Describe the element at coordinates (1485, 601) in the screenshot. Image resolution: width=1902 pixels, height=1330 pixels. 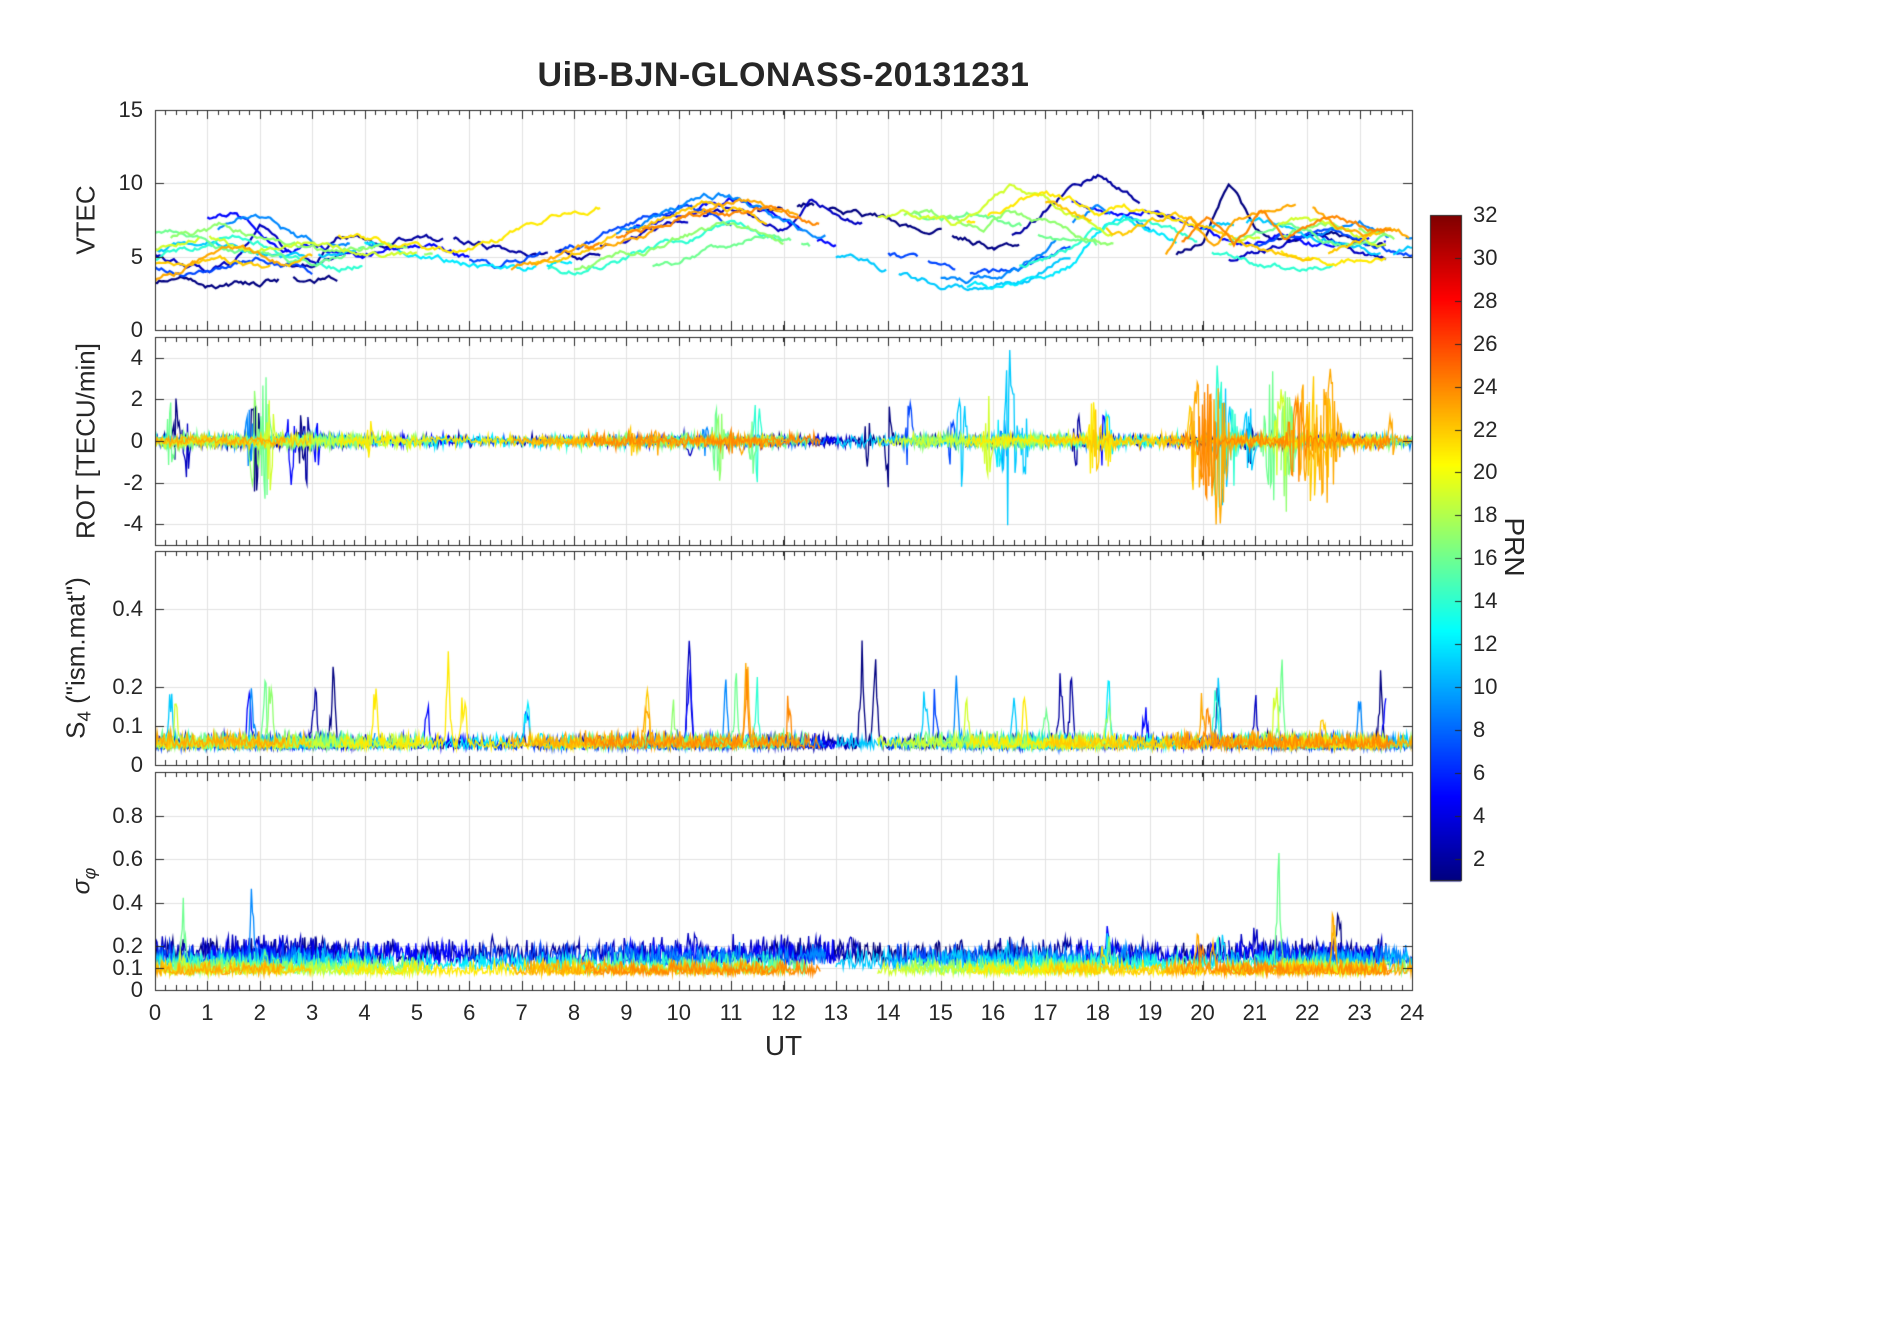
I see `colorbar-tick-label: 14` at that location.